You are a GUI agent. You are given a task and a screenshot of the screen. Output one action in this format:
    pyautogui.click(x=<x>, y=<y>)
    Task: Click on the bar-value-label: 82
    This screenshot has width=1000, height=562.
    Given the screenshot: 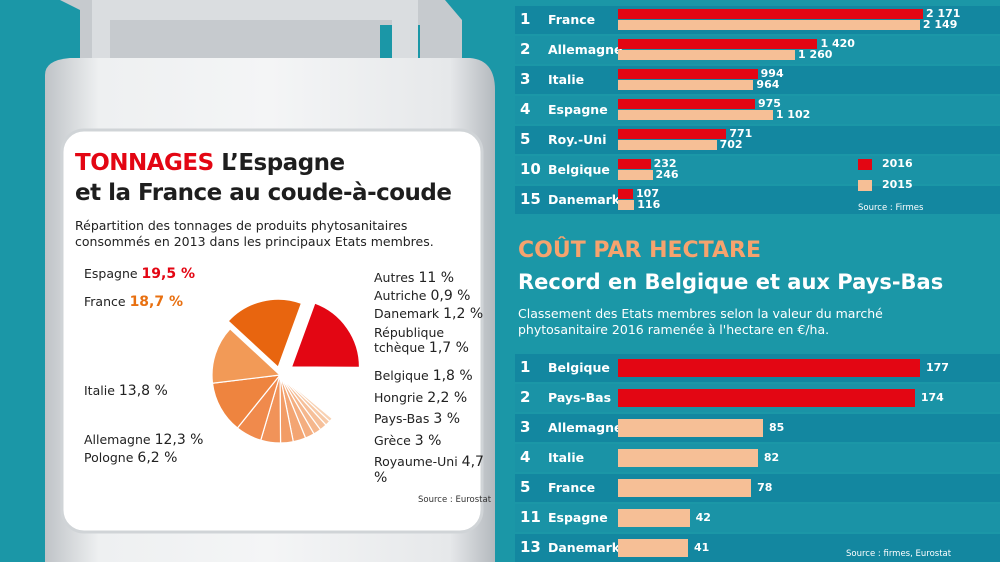 What is the action you would take?
    pyautogui.click(x=771, y=457)
    